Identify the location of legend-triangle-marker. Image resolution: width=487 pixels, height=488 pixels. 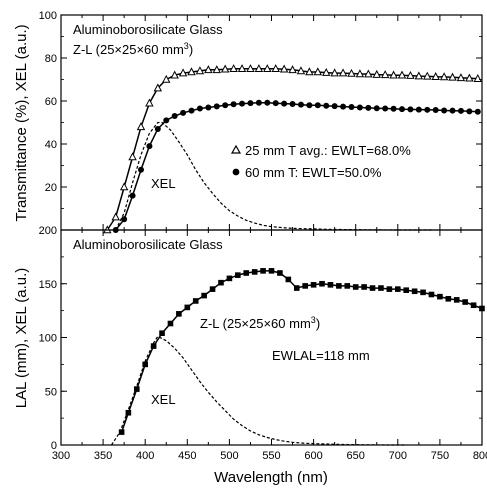
(236, 149).